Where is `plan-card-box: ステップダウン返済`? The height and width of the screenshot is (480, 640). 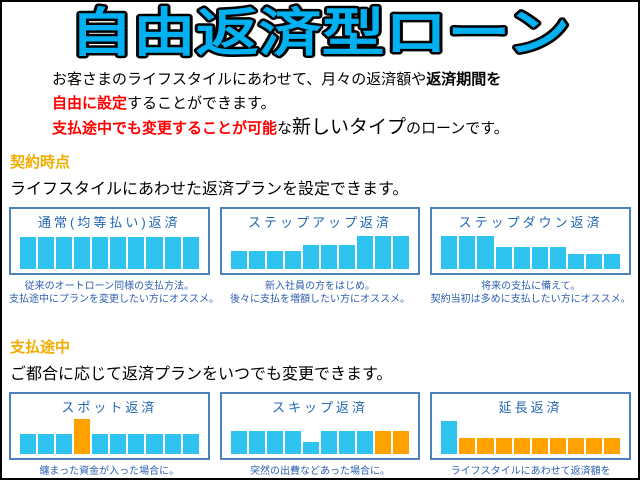 plan-card-box: ステップダウン返済 is located at coordinates (531, 241).